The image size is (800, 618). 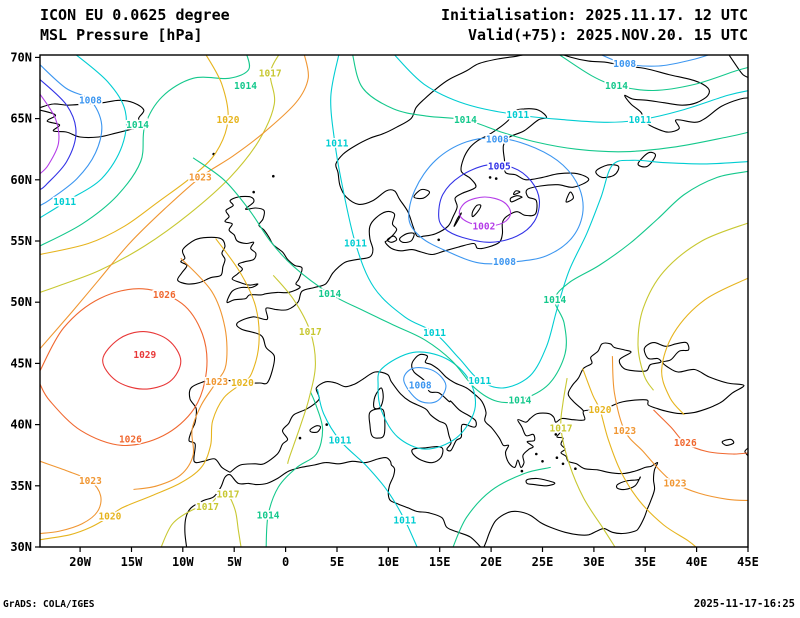 I want to click on contour-label: 1002, so click(x=483, y=227).